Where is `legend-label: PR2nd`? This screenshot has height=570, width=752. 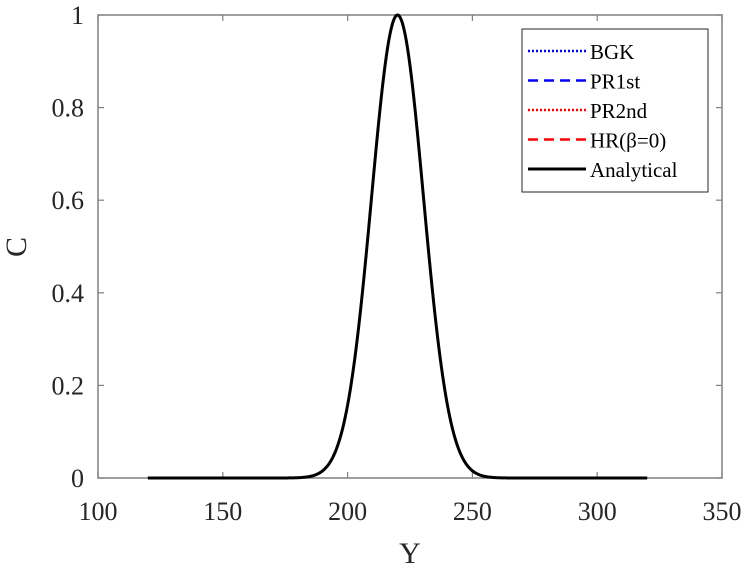
legend-label: PR2nd is located at coordinates (619, 111).